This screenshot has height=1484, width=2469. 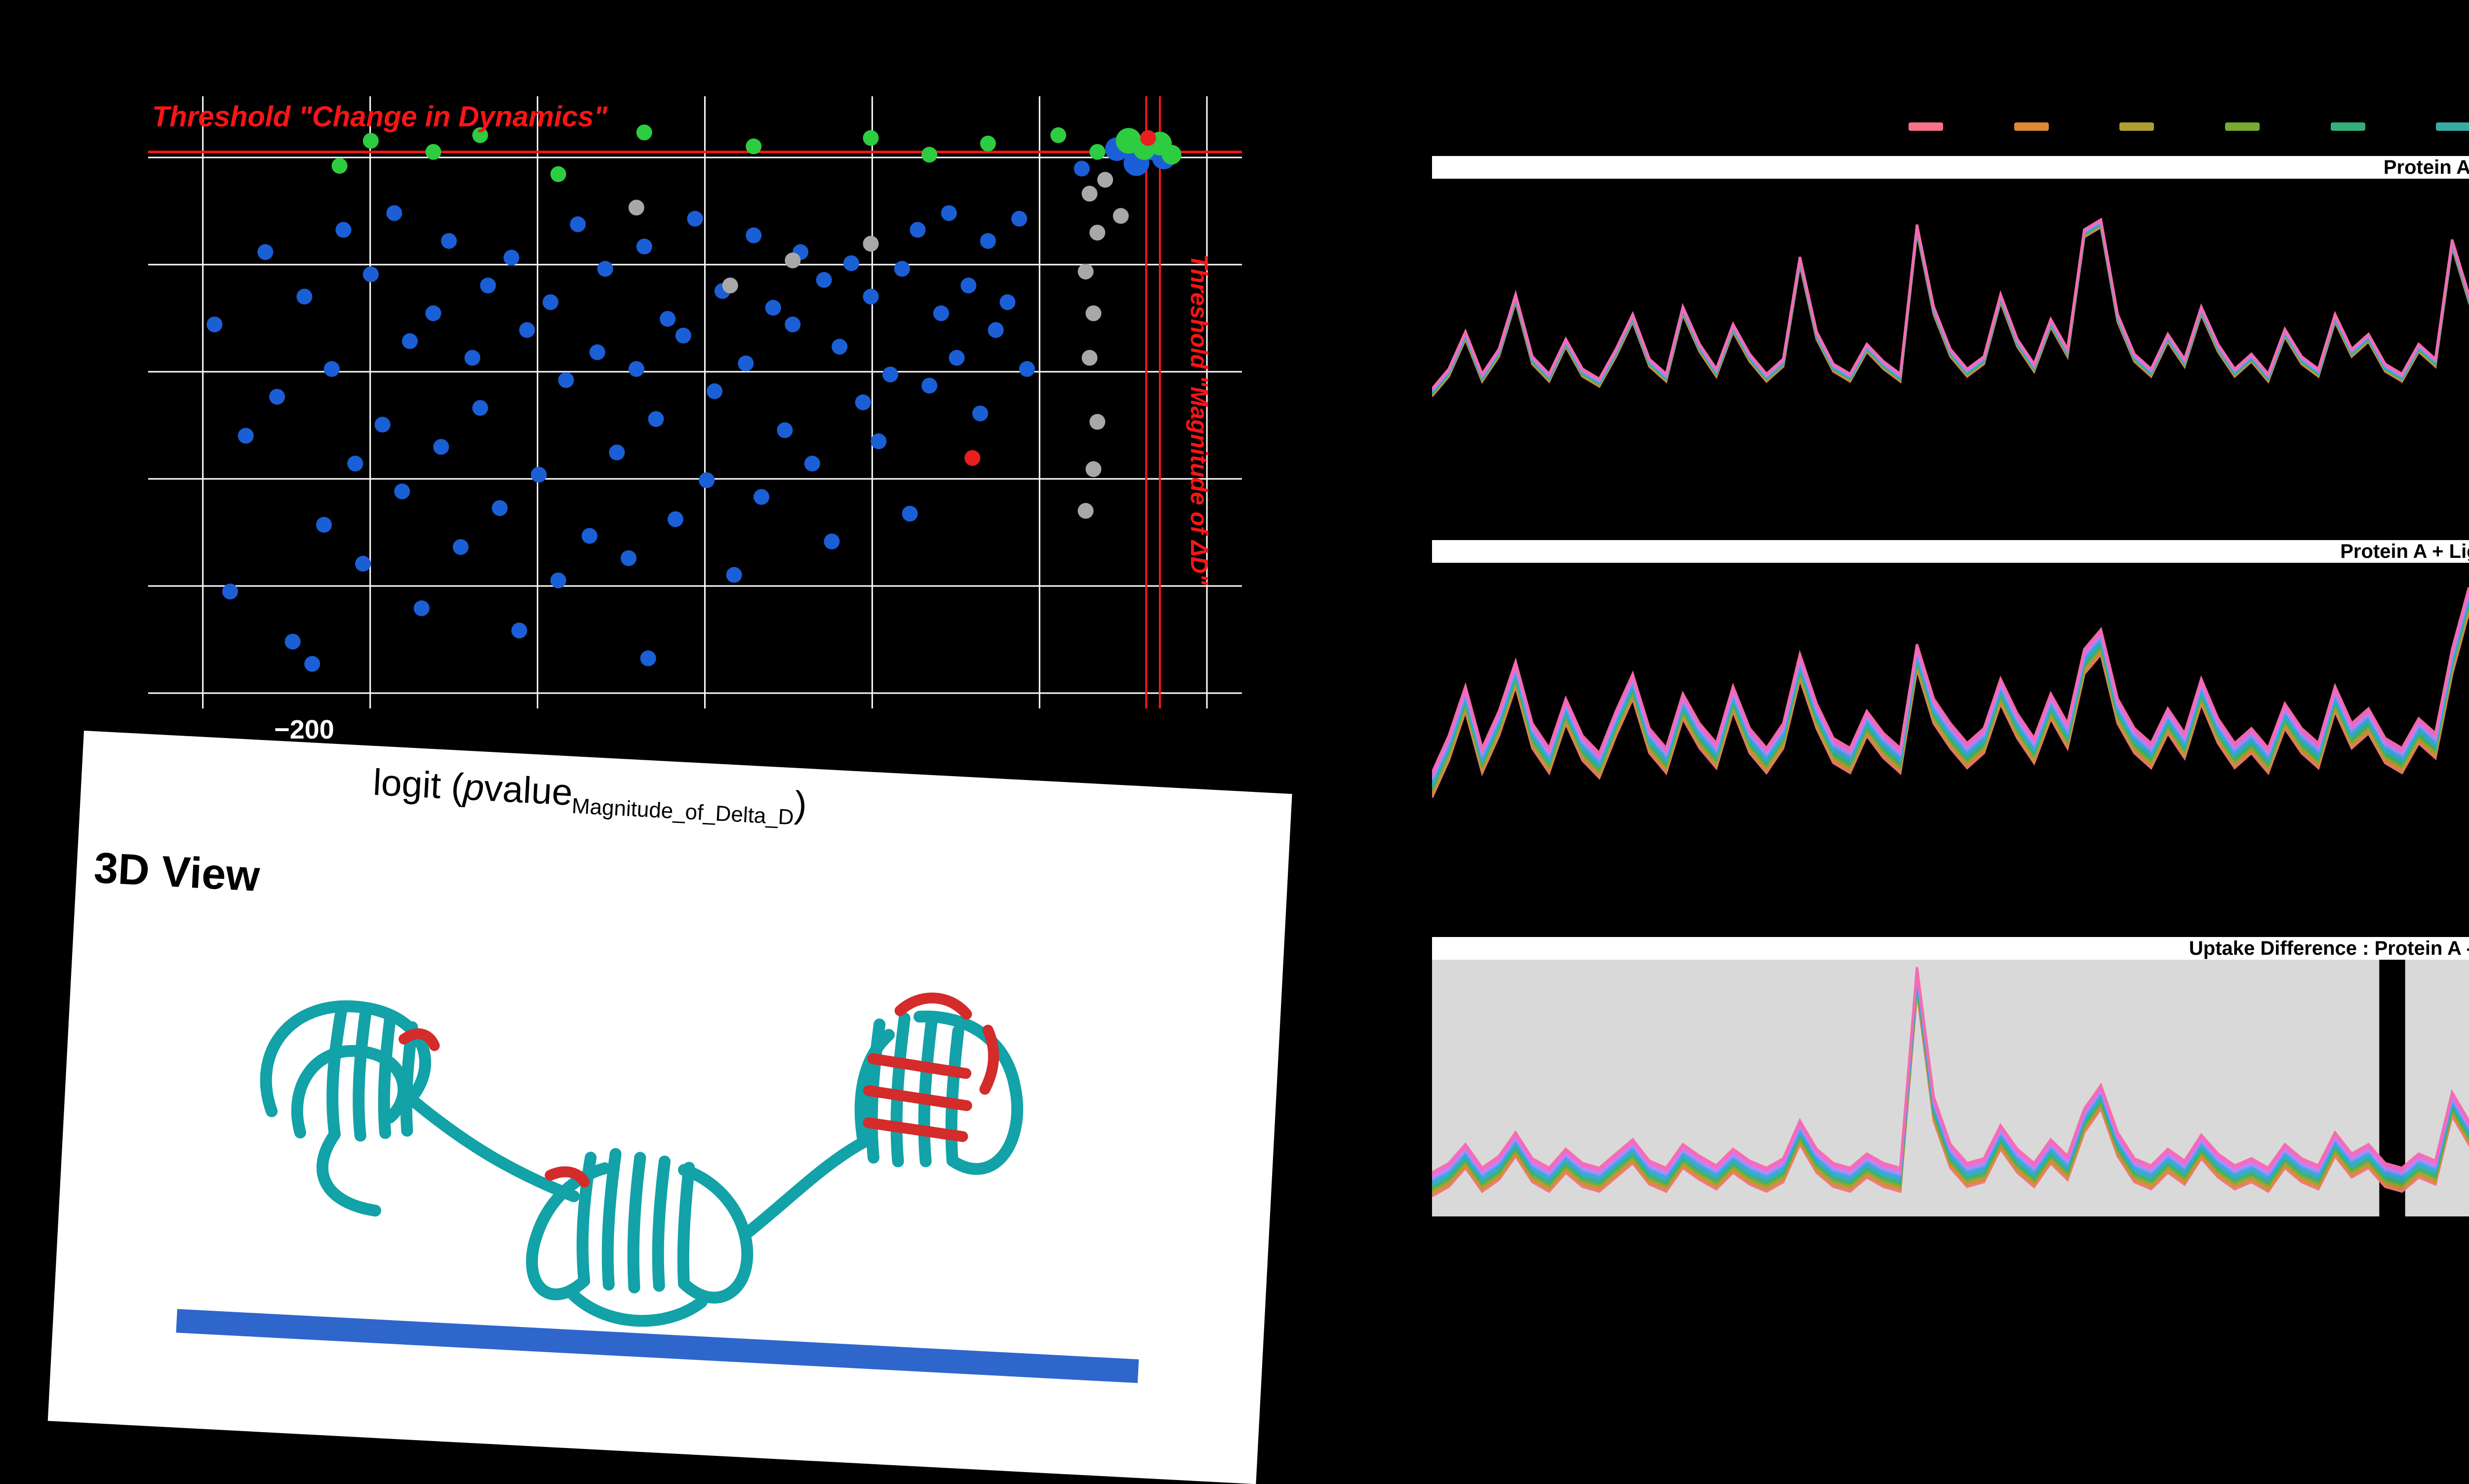 What do you see at coordinates (1199, 419) in the screenshot?
I see `threshold-magnitude-label: Threshold "Magnitude of ΔD"` at bounding box center [1199, 419].